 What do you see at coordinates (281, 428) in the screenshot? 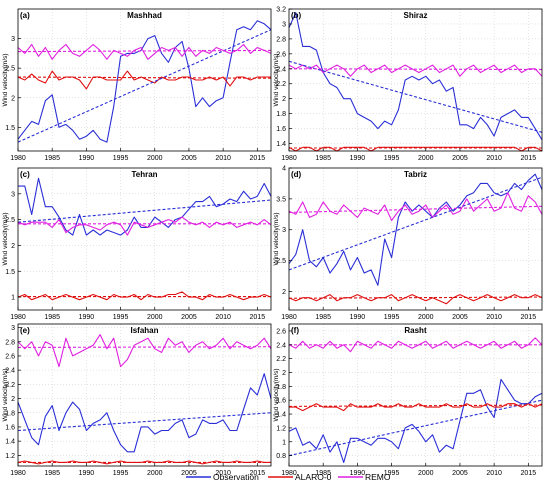
I see `y-tick-label: 1.2` at bounding box center [281, 428].